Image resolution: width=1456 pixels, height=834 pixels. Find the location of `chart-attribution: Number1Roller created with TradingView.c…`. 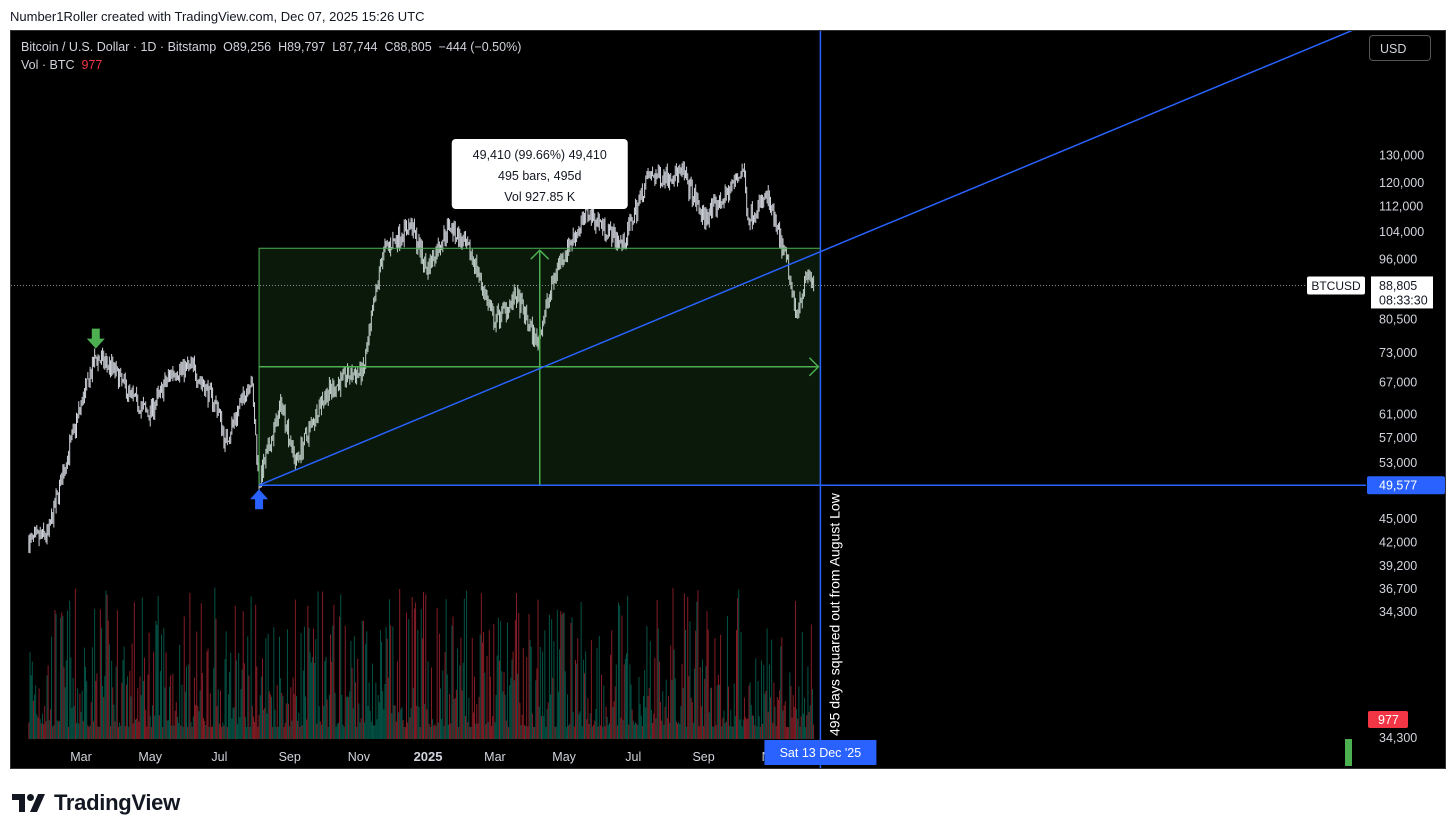

chart-attribution: Number1Roller created with TradingView.c… is located at coordinates (217, 16).